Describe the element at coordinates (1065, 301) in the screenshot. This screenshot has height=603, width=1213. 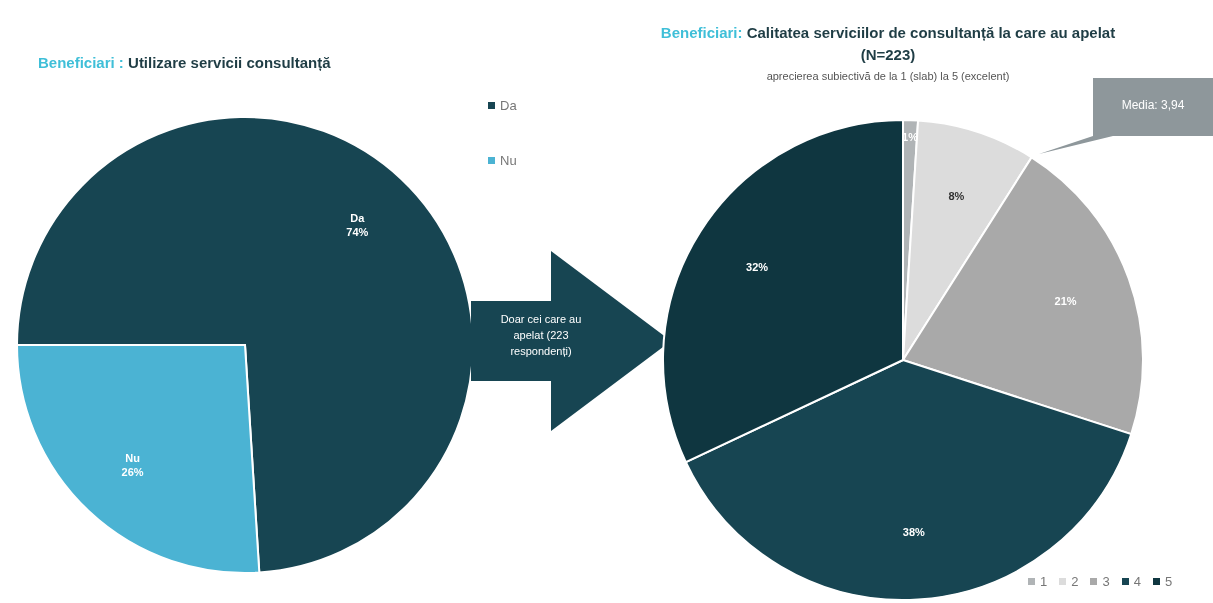
I see `data-label: 21%` at that location.